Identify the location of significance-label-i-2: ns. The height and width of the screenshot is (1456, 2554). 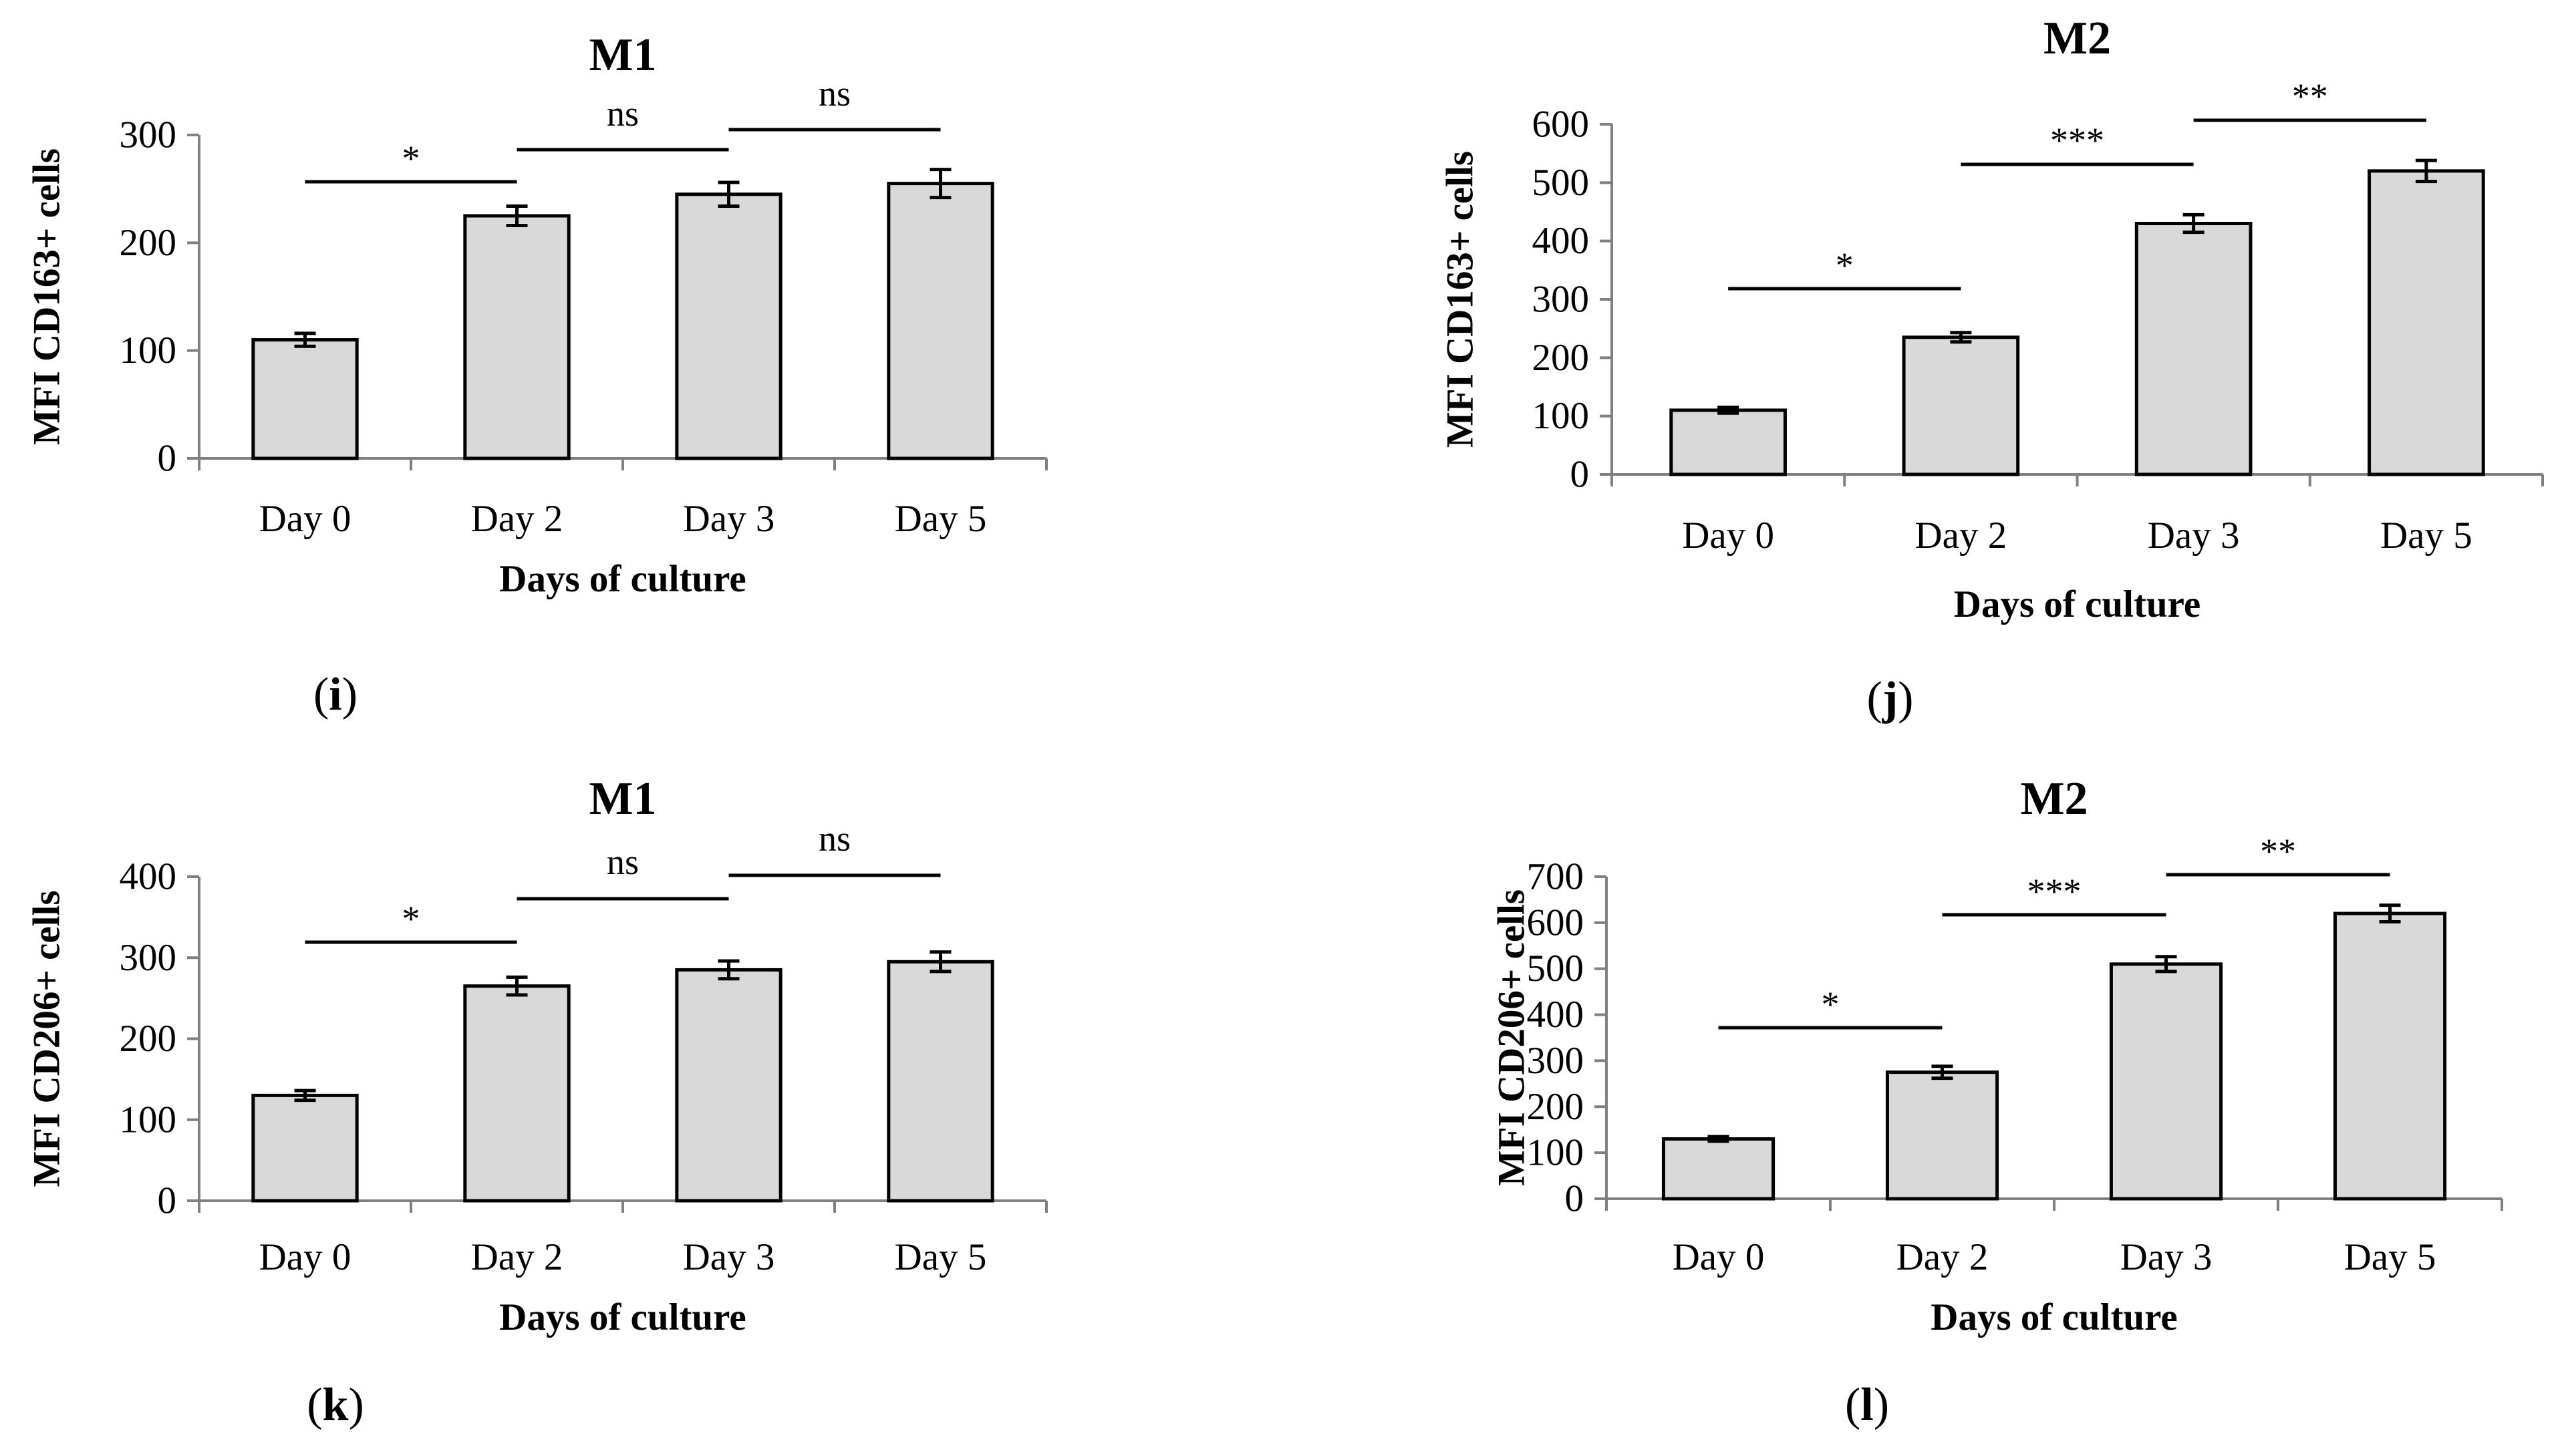
(835, 94).